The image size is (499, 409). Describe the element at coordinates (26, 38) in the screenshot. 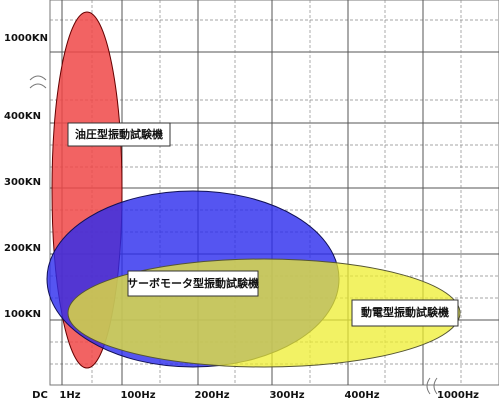

I see `y-label: 1000KN` at that location.